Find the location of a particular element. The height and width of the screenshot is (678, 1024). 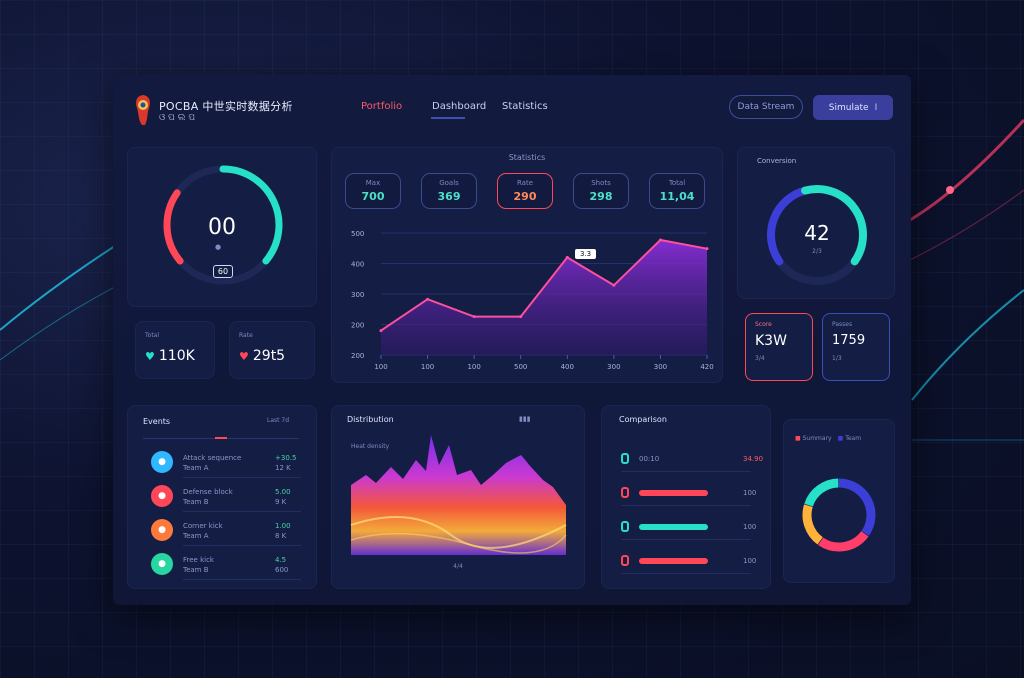

chart-series-line is located at coordinates (544, 285).